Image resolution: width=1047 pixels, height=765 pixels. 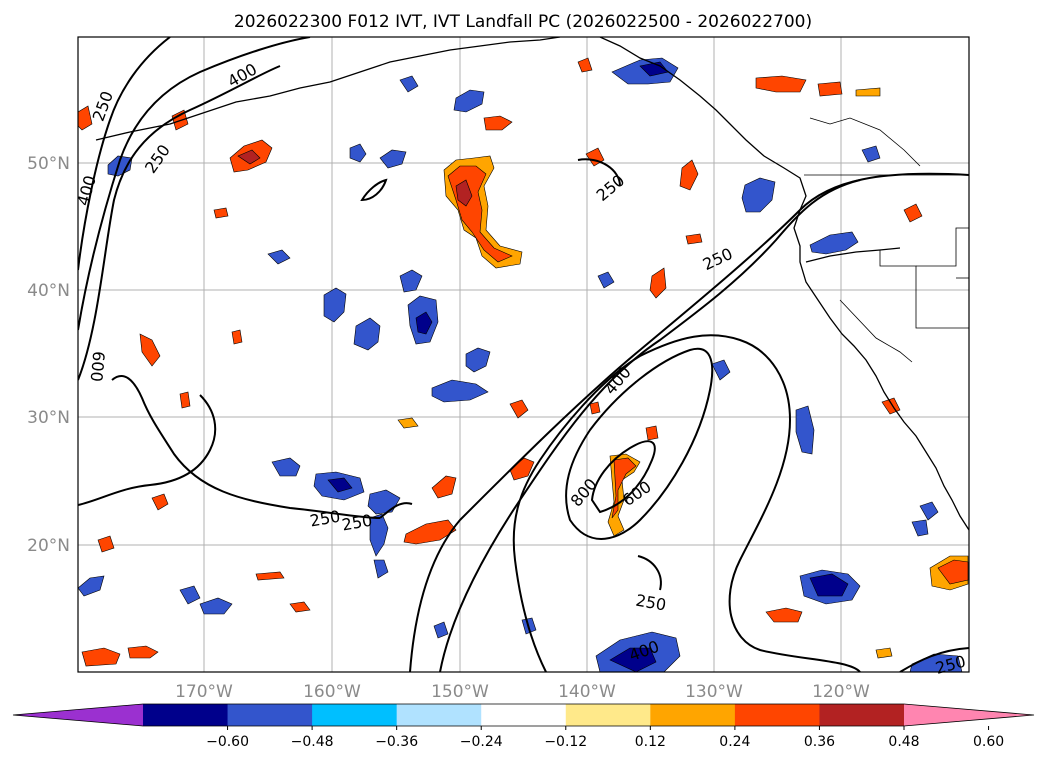 I want to click on latitude-tick-labels: 50°N 40°N 30°N 20°N, so click(x=48, y=355).